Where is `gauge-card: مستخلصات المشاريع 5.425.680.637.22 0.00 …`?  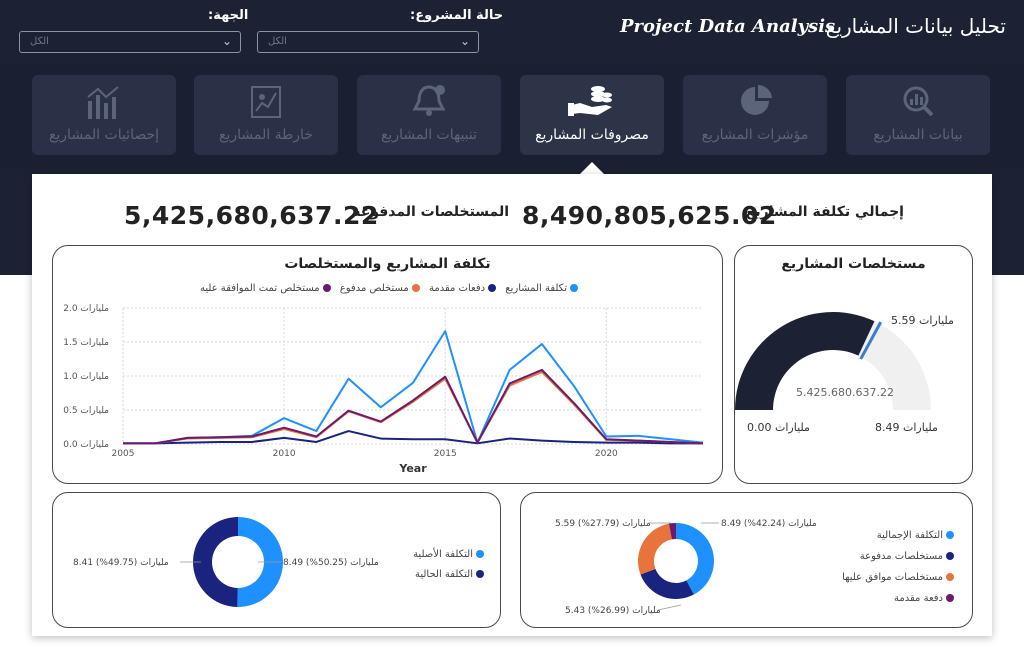
gauge-card: مستخلصات المشاريع 5.425.680.637.22 0.00 … is located at coordinates (853, 364).